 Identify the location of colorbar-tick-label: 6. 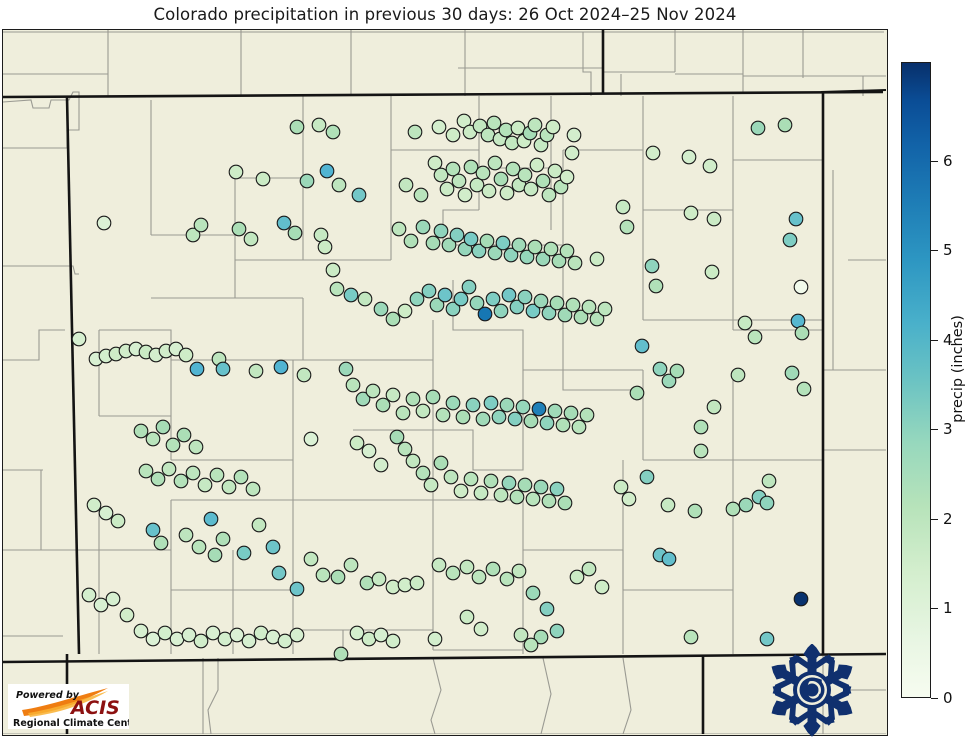
(948, 160).